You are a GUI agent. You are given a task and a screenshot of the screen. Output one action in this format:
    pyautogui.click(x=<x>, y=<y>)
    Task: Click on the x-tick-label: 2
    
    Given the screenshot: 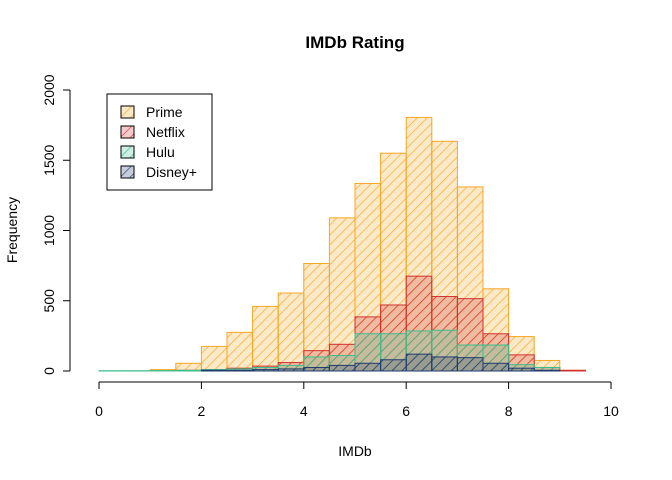 What is the action you would take?
    pyautogui.click(x=202, y=411)
    